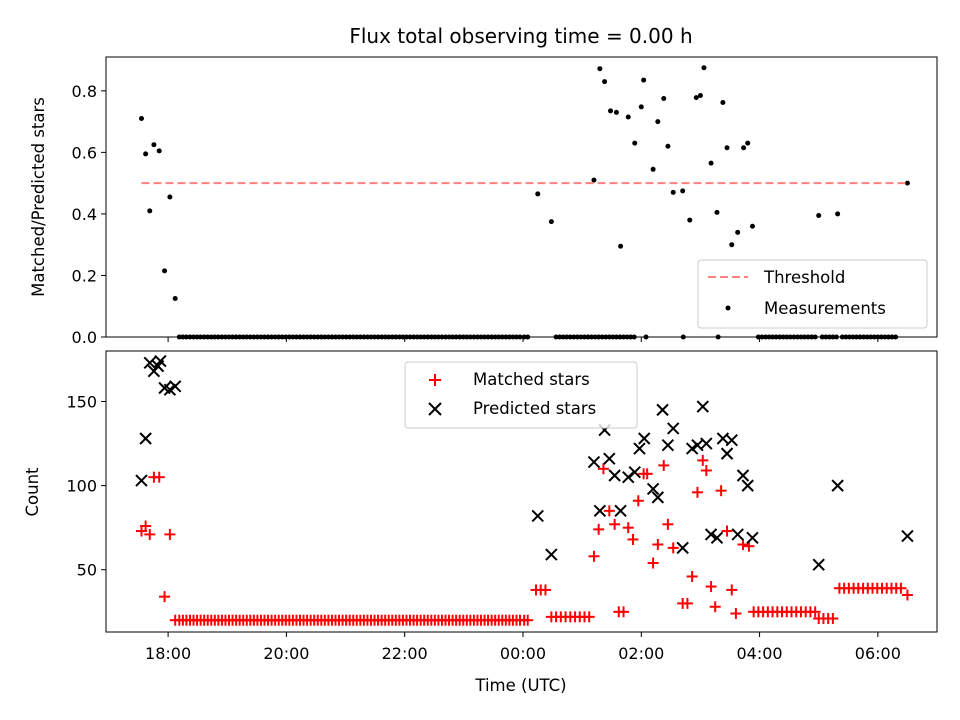 This screenshot has width=960, height=720. Describe the element at coordinates (523, 653) in the screenshot. I see `x-tick-label: 00:00` at that location.